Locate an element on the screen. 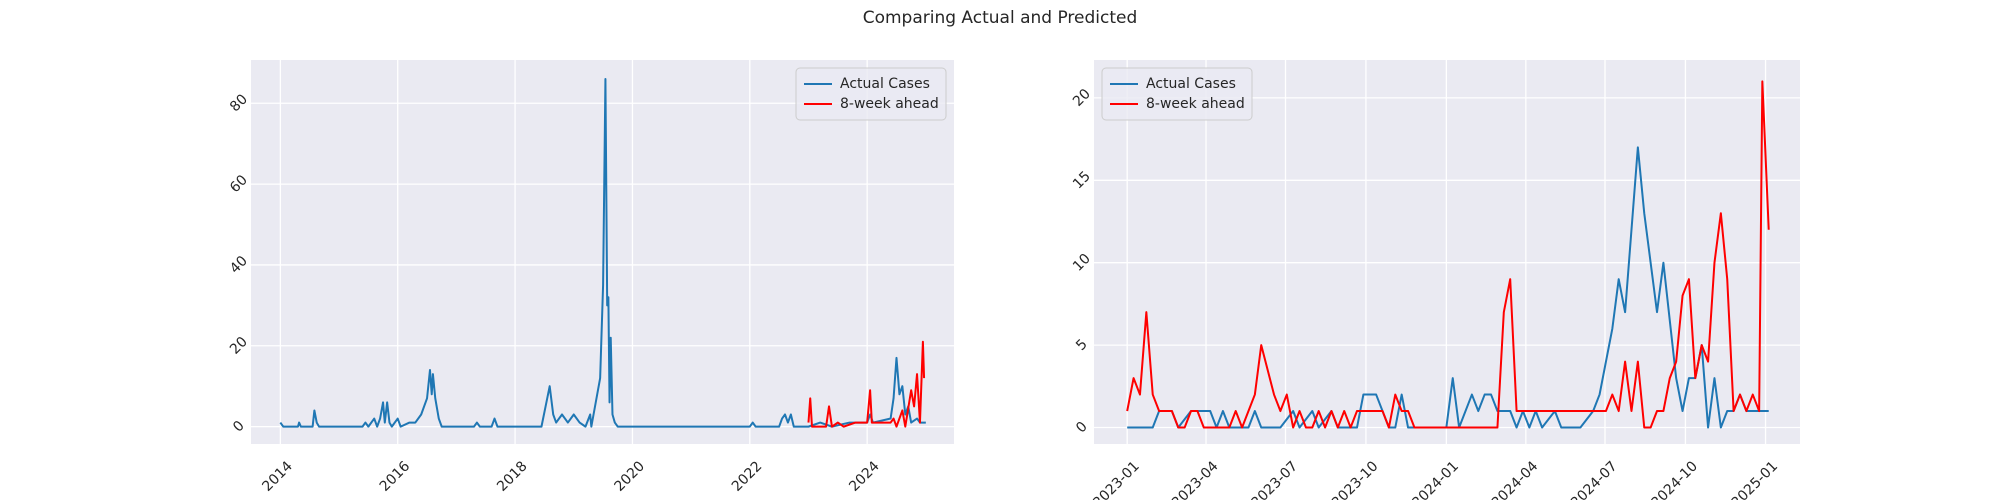 The width and height of the screenshot is (2000, 500). x-tick-label: 2023-01 is located at coordinates (1116, 479).